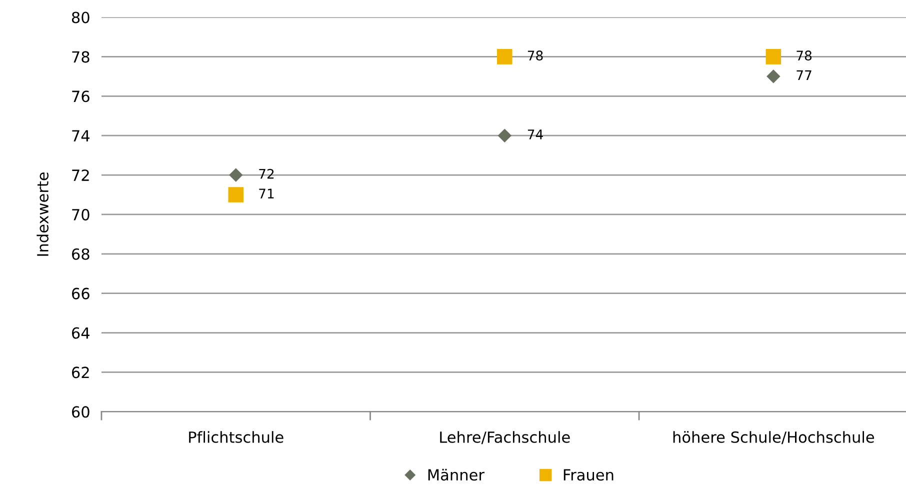 This screenshot has height=493, width=906. I want to click on y-tick-label: 78, so click(81, 57).